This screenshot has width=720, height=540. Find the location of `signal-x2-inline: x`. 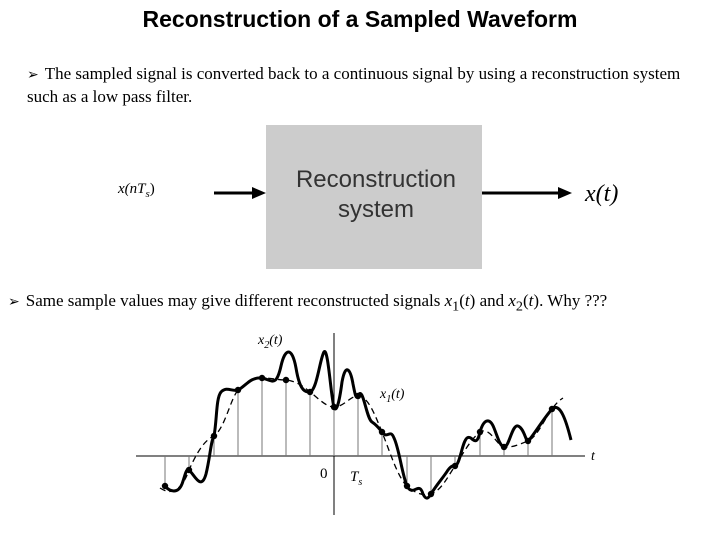

signal-x2-inline: x is located at coordinates (512, 300).